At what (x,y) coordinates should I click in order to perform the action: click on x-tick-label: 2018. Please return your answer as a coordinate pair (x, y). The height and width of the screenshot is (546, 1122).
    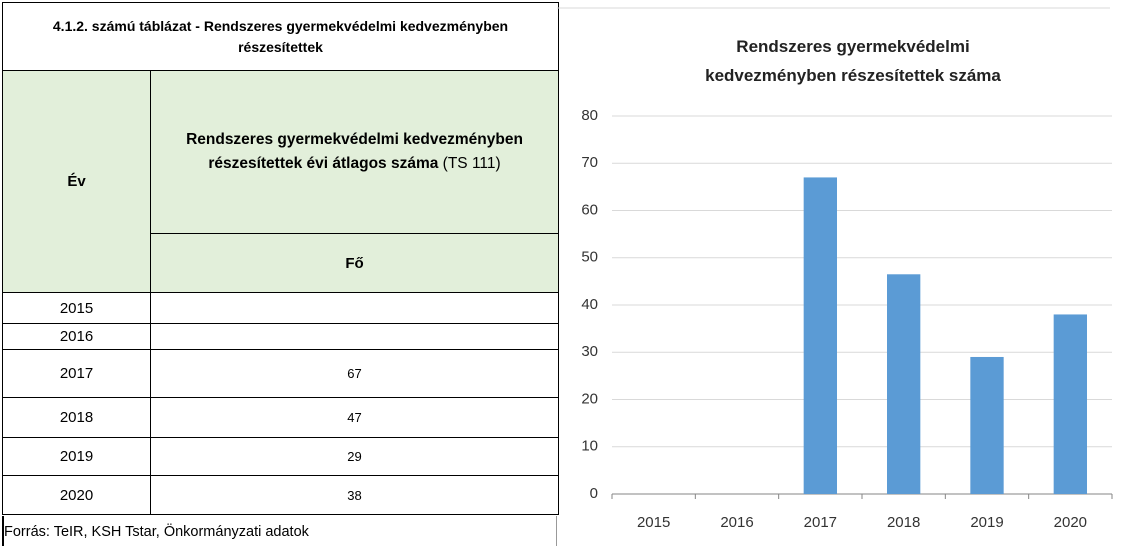
    Looking at the image, I should click on (903, 522).